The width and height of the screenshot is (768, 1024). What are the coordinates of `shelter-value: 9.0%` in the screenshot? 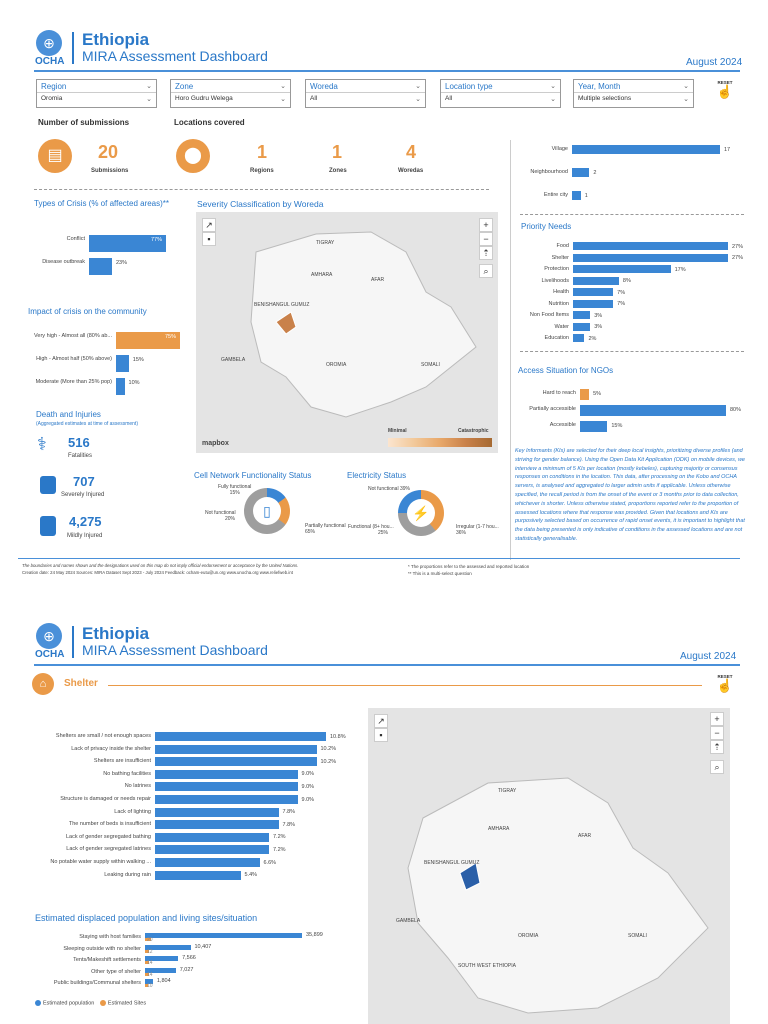 It's located at (308, 786).